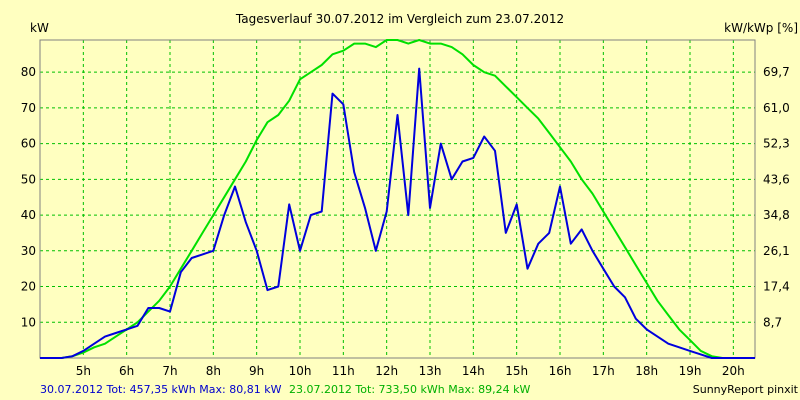  Describe the element at coordinates (776, 72) in the screenshot. I see `y-tick-label-right: 69,7` at that location.